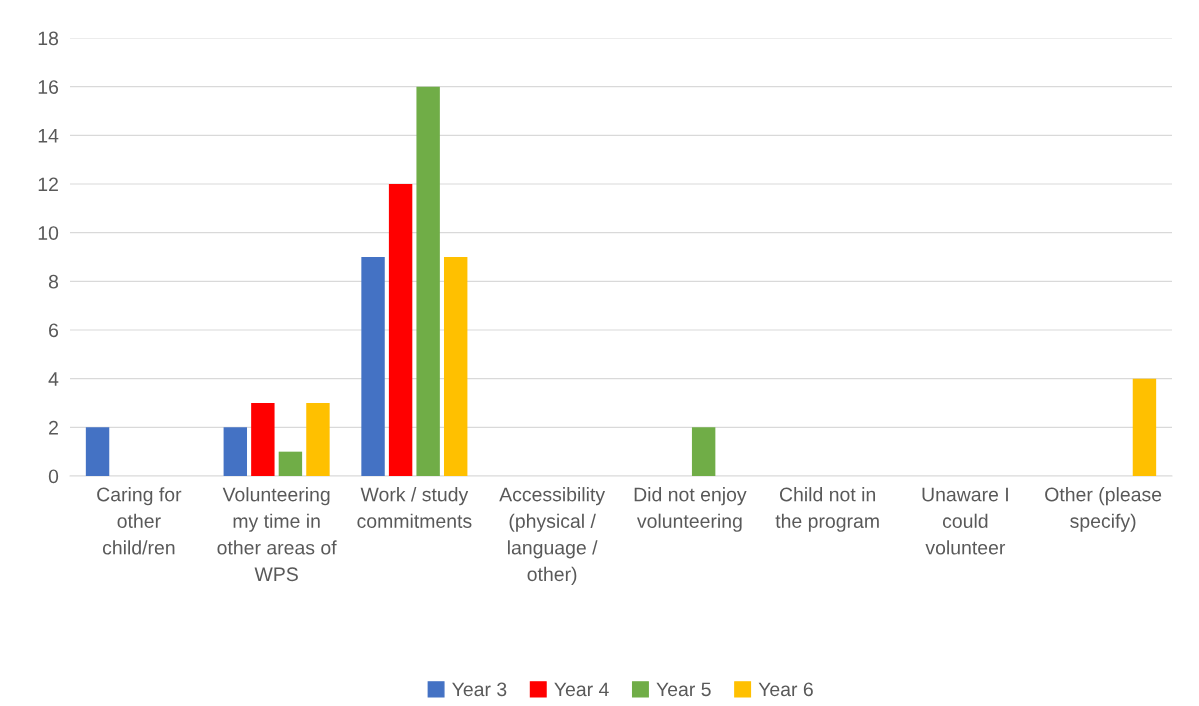  Describe the element at coordinates (53, 379) in the screenshot. I see `y-tick-label: 4` at that location.